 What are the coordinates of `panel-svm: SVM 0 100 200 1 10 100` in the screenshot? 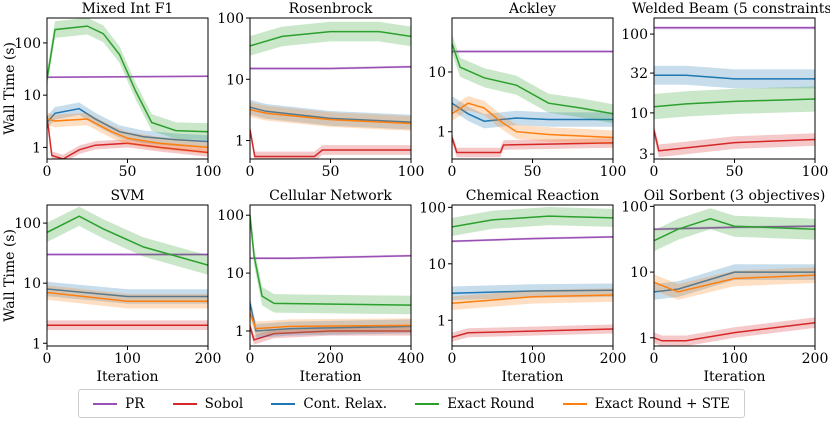 It's located at (117, 277).